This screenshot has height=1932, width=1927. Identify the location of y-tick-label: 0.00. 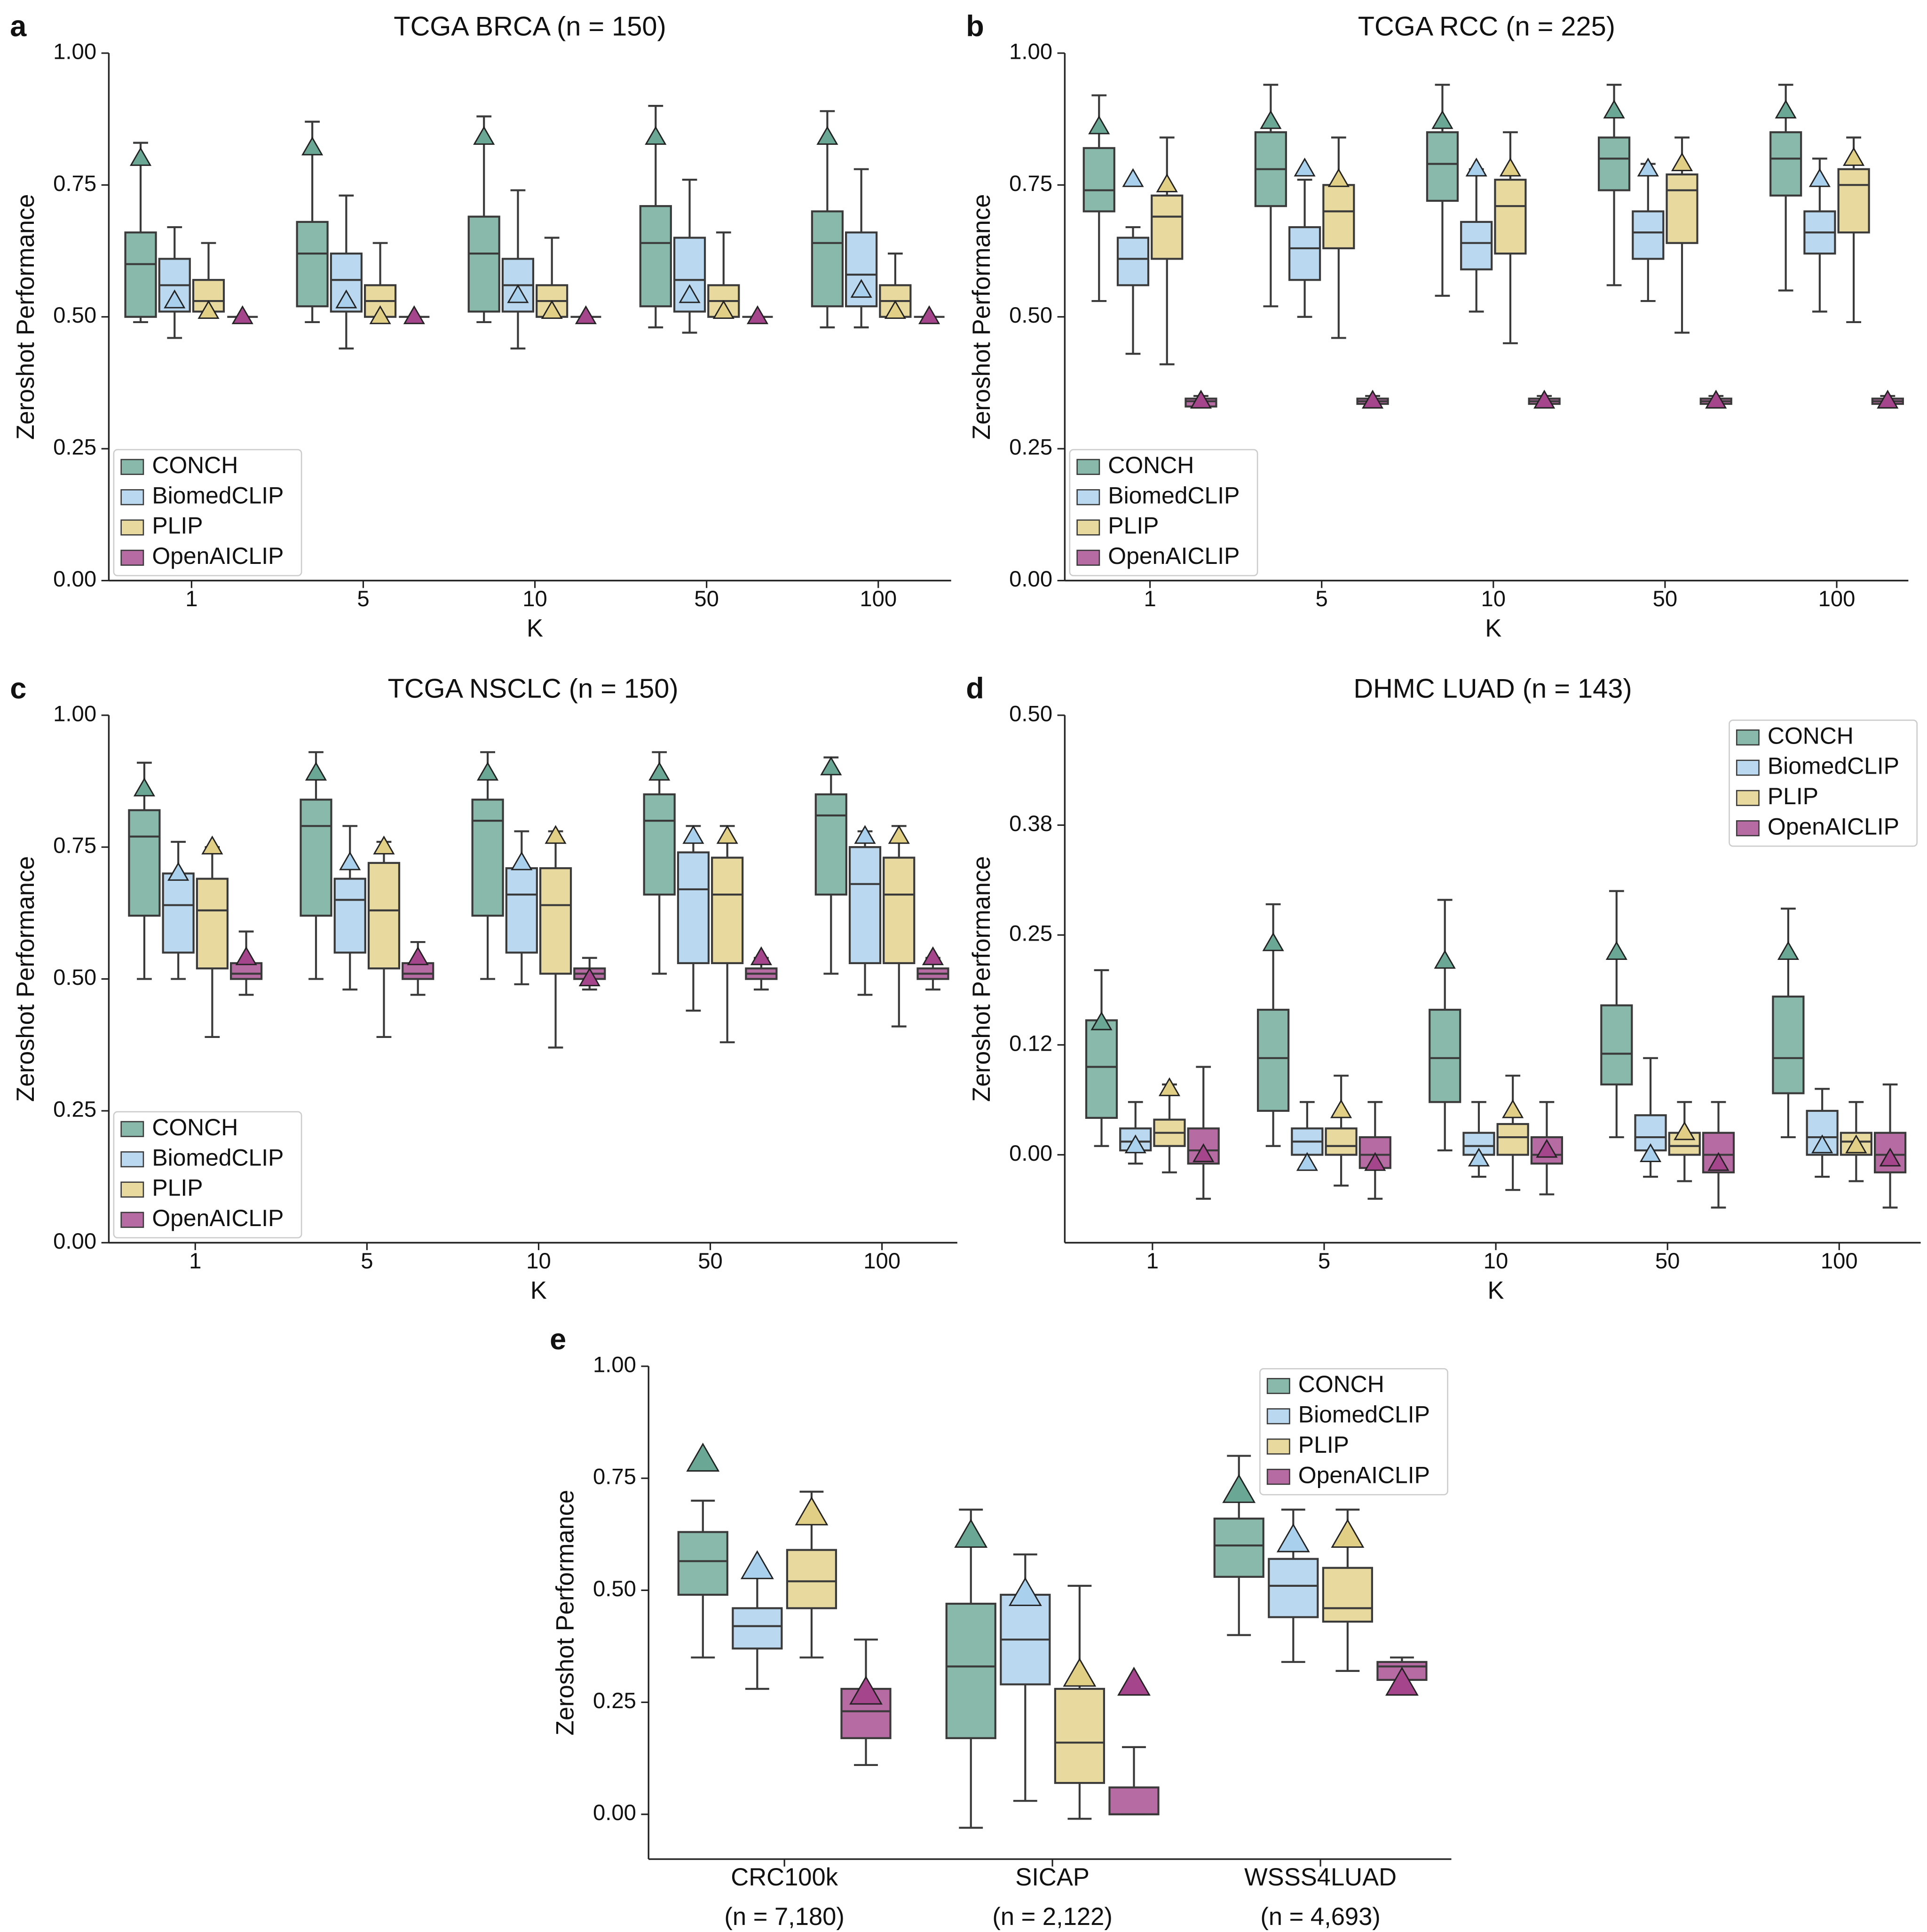
(615, 1812).